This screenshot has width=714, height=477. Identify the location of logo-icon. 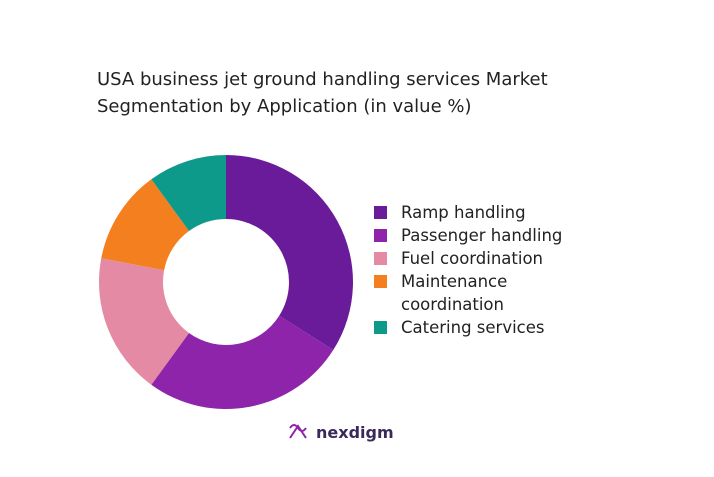
(298, 431).